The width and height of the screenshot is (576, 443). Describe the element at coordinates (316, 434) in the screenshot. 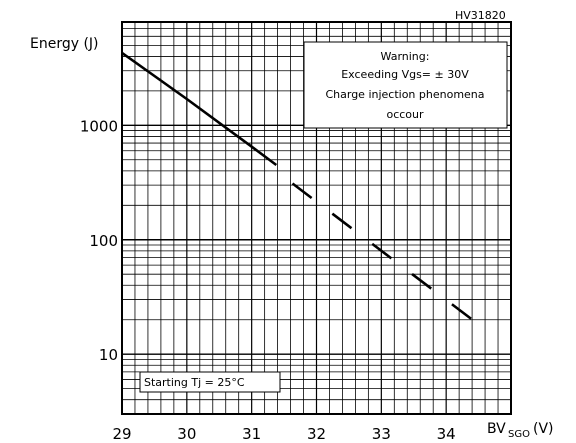

I see `x-tick-label: 32` at that location.